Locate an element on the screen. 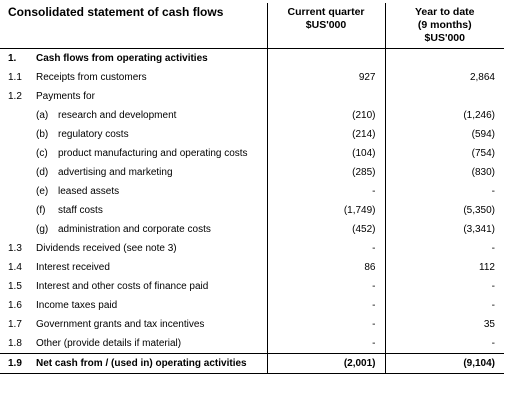 Image resolution: width=505 pixels, height=410 pixels. row-label-cell: Dividends received (see note 3) is located at coordinates (149, 248).